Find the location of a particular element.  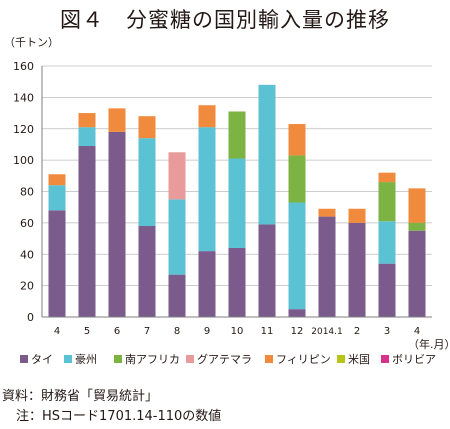

y-tick-label: 0 is located at coordinates (30, 317).